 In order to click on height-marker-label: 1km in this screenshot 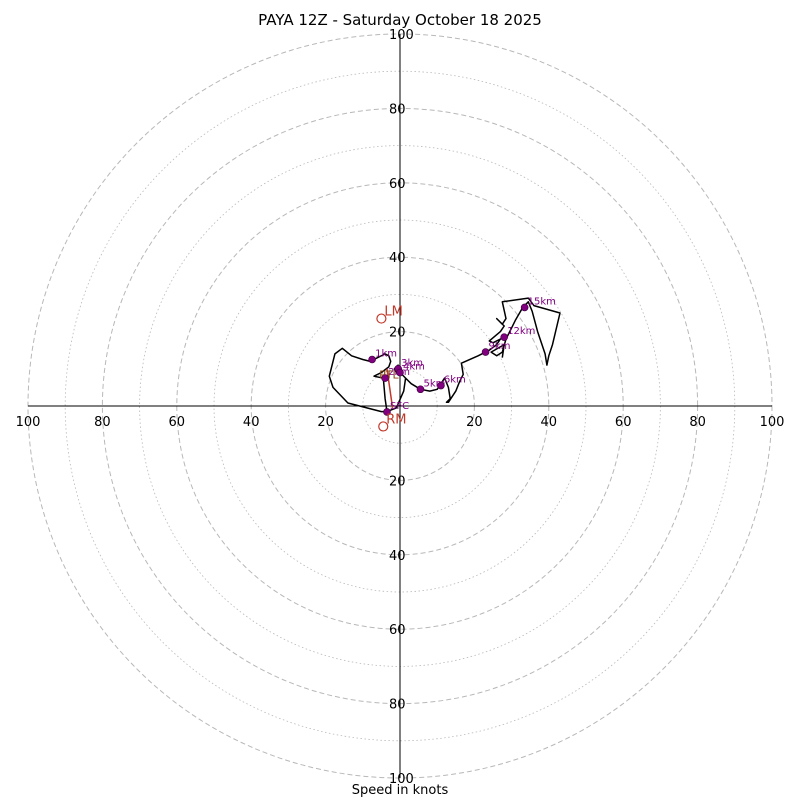, I will do `click(386, 354)`.